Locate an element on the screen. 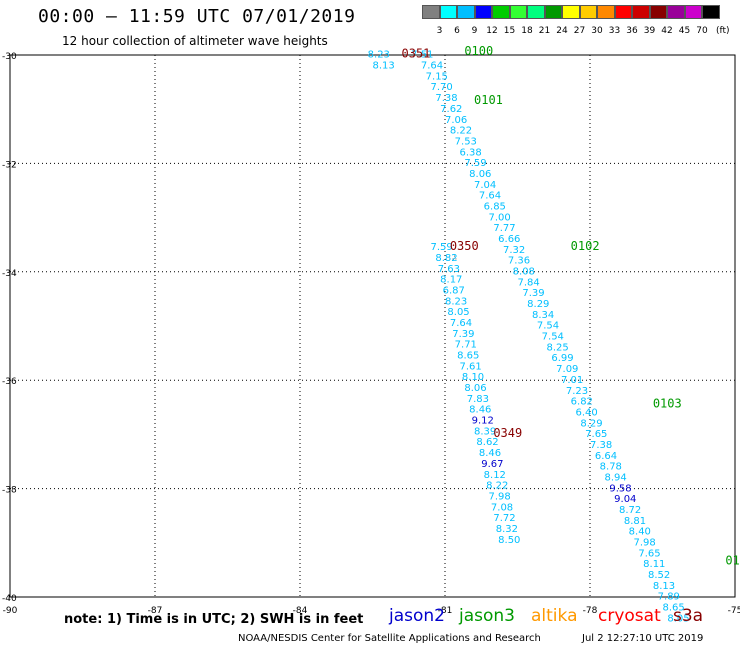 This screenshot has height=650, width=740. wave-height-value: 8.25 is located at coordinates (558, 347).